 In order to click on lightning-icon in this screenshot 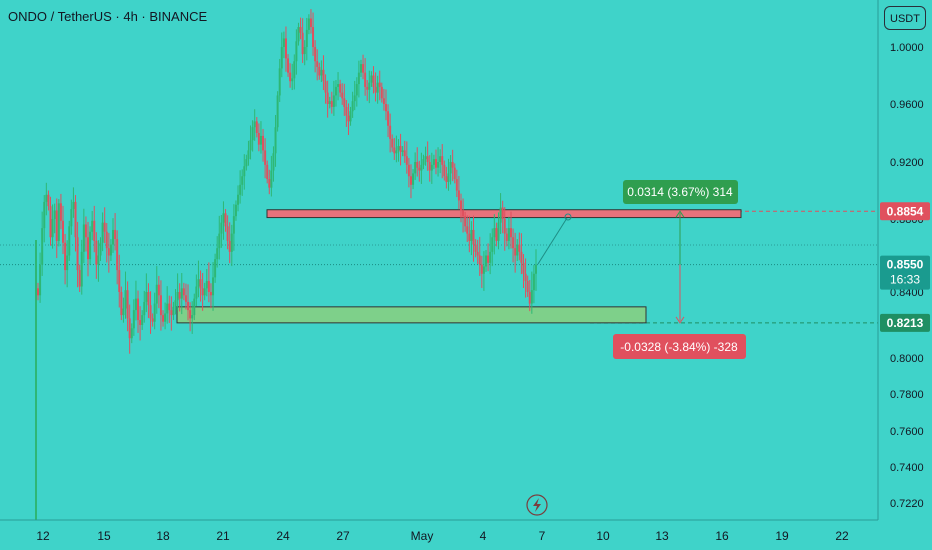, I will do `click(537, 505)`.